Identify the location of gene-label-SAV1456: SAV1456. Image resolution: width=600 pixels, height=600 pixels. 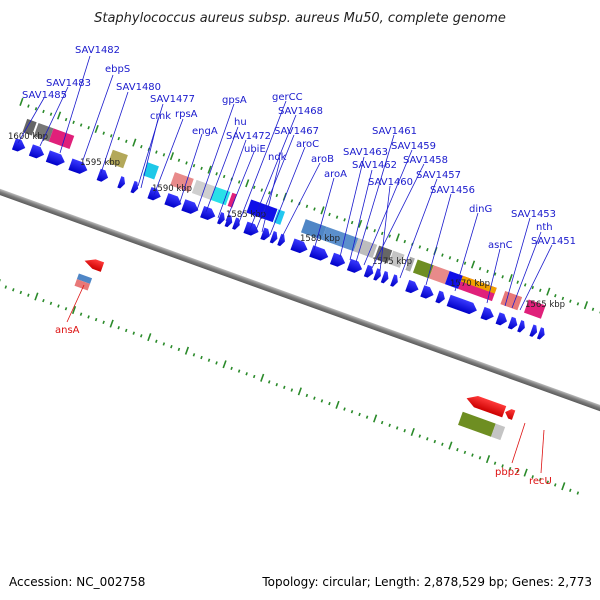
(452, 190).